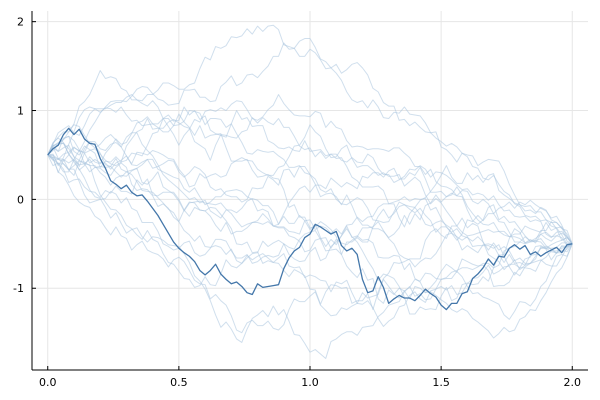 The height and width of the screenshot is (400, 600). I want to click on x-tick-label: 2.0, so click(573, 382).